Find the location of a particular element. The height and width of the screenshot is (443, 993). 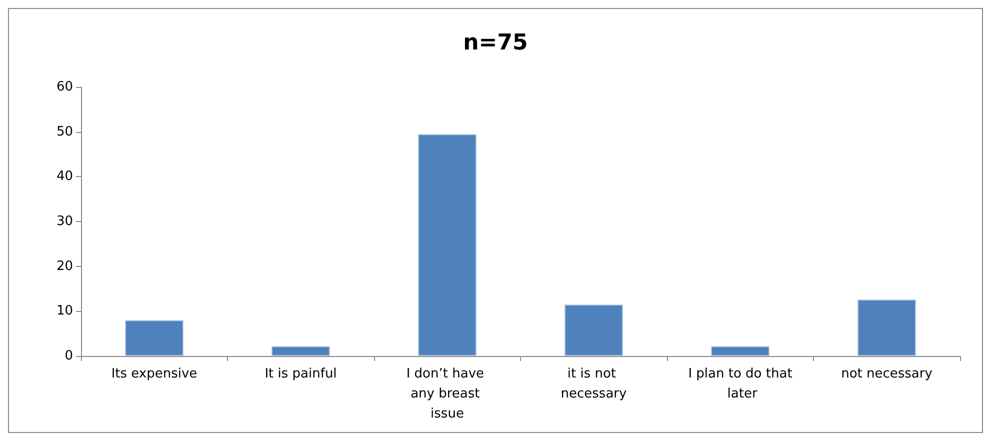

y-tick-label: 20 is located at coordinates (64, 266).